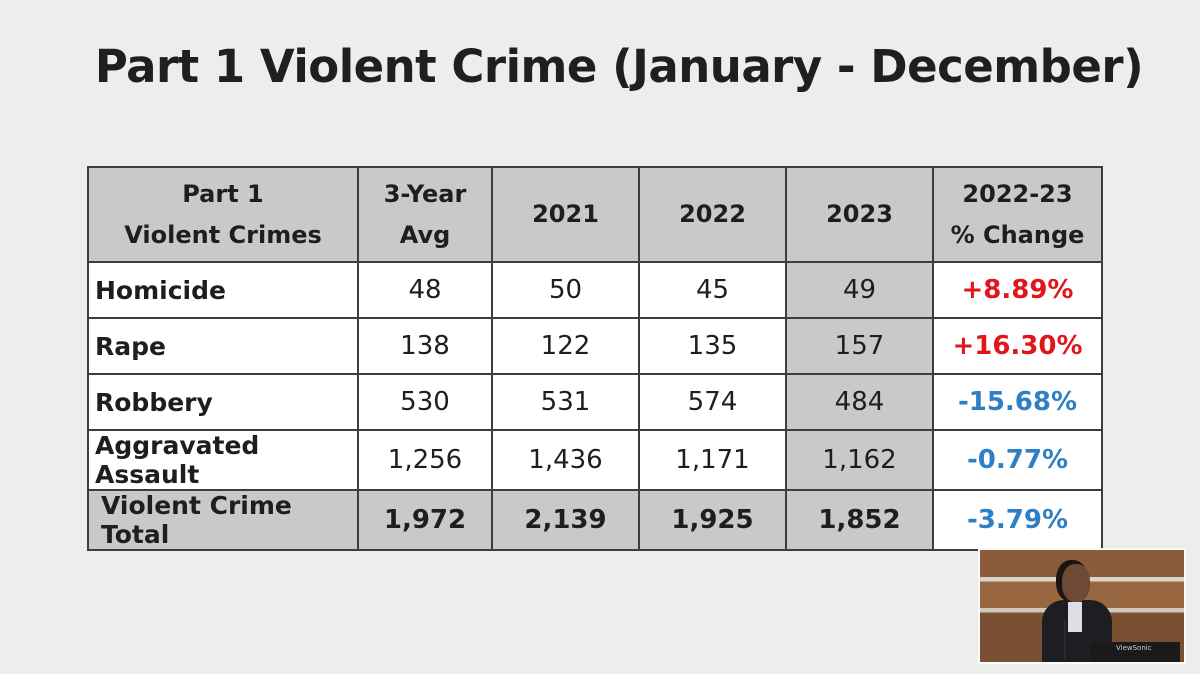 The image size is (1200, 674). I want to click on table-row-homicide: Homicide 48 50 45 49 +8.89%, so click(595, 290).